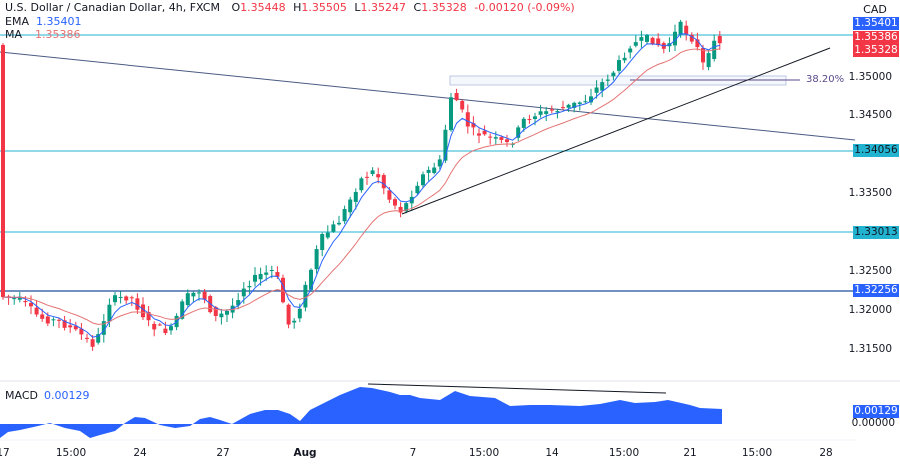 This screenshot has width=900, height=464. What do you see at coordinates (870, 310) in the screenshot?
I see `price-tick: 1.32000` at bounding box center [870, 310].